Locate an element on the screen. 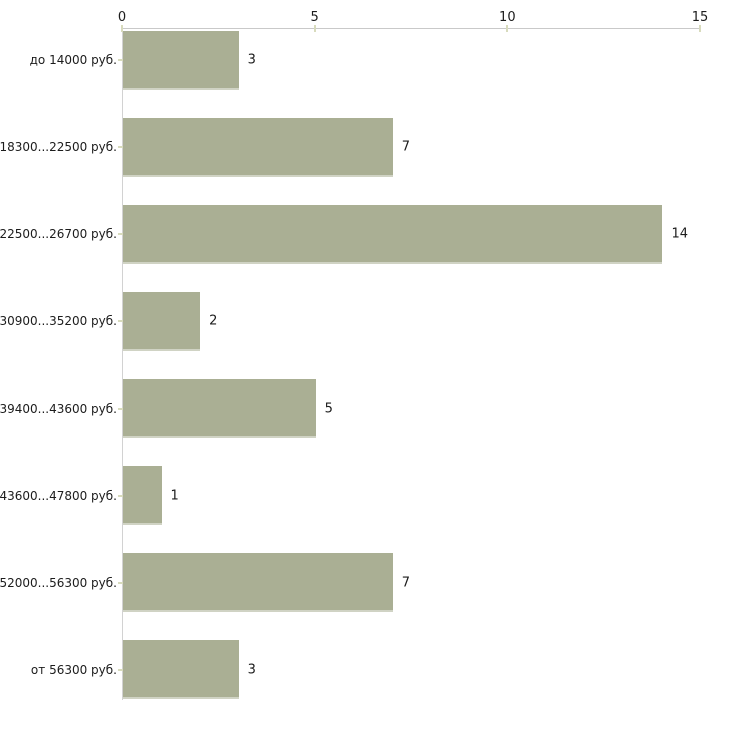 This screenshot has width=730, height=730. category-label: от 56300 руб. is located at coordinates (73, 669).